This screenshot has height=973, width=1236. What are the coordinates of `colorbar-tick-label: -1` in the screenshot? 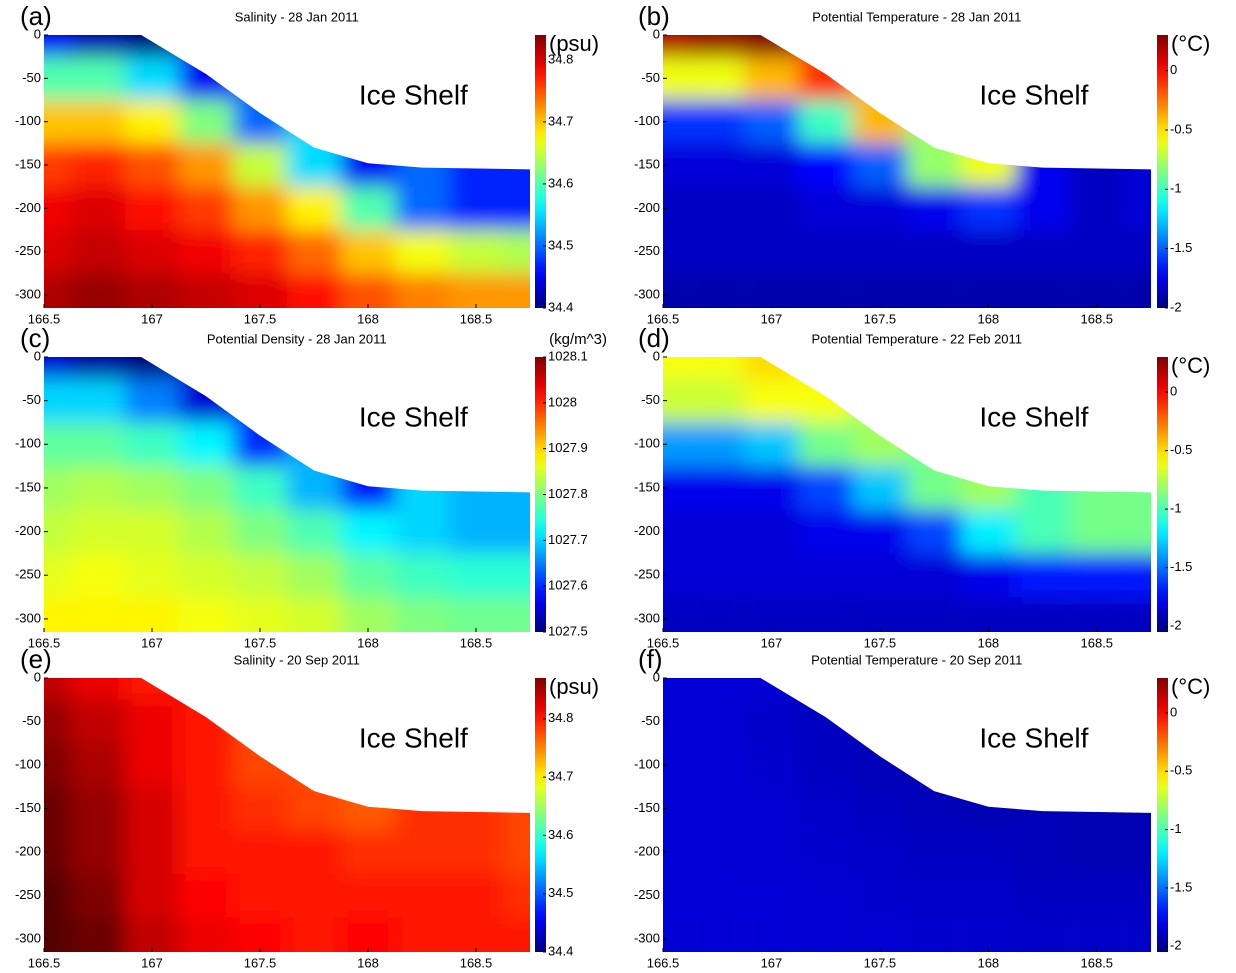 It's located at (1176, 188).